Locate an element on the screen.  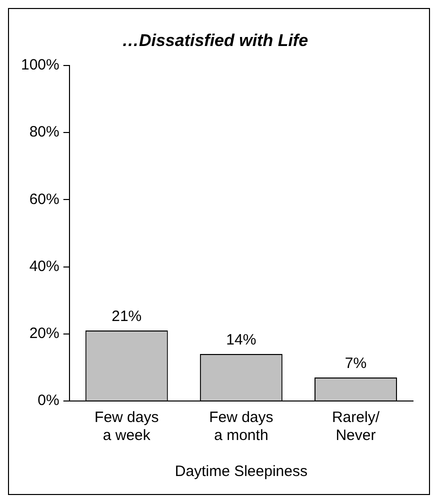
x-tick-label: Few days a week is located at coordinates (126, 426).